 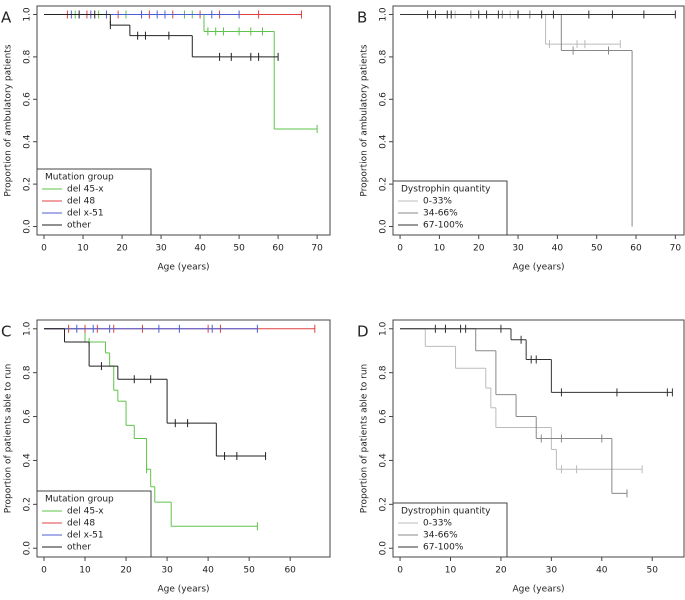 I want to click on panel-letter: A, so click(x=6, y=18).